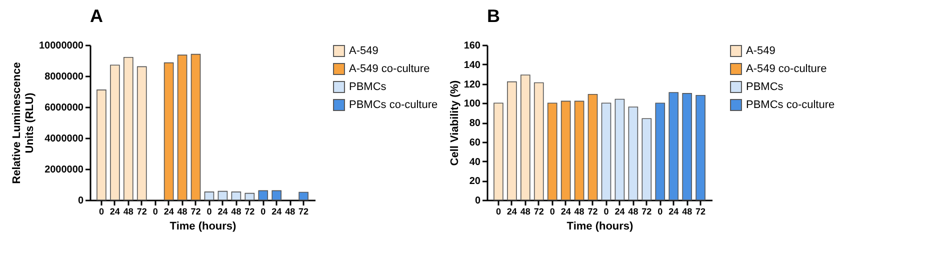  Describe the element at coordinates (475, 142) in the screenshot. I see `y-tick-label: 60` at that location.